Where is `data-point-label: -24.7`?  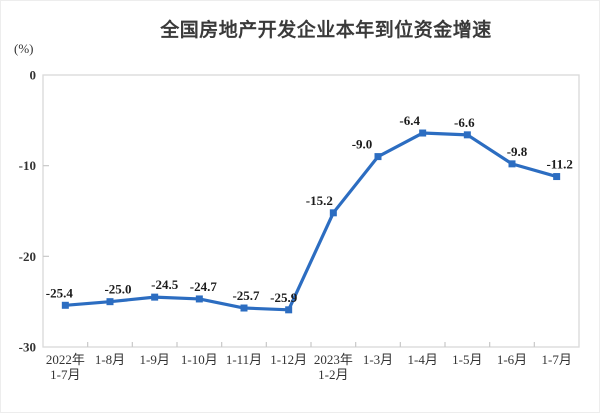
data-point-label: -24.7 is located at coordinates (204, 286).